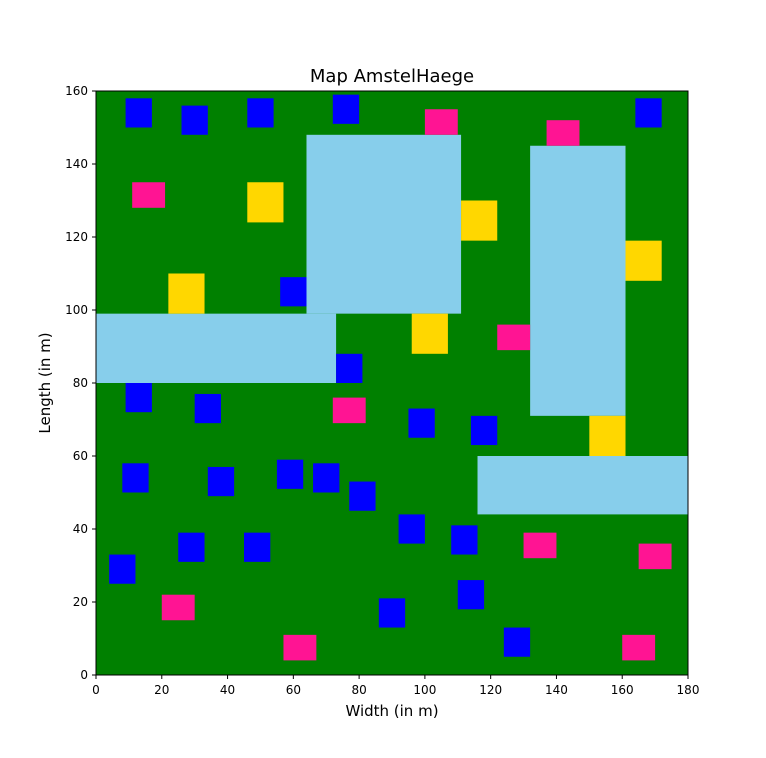 Image resolution: width=766 pixels, height=758 pixels. Describe the element at coordinates (80, 529) in the screenshot. I see `y-tick-label: 40` at that location.